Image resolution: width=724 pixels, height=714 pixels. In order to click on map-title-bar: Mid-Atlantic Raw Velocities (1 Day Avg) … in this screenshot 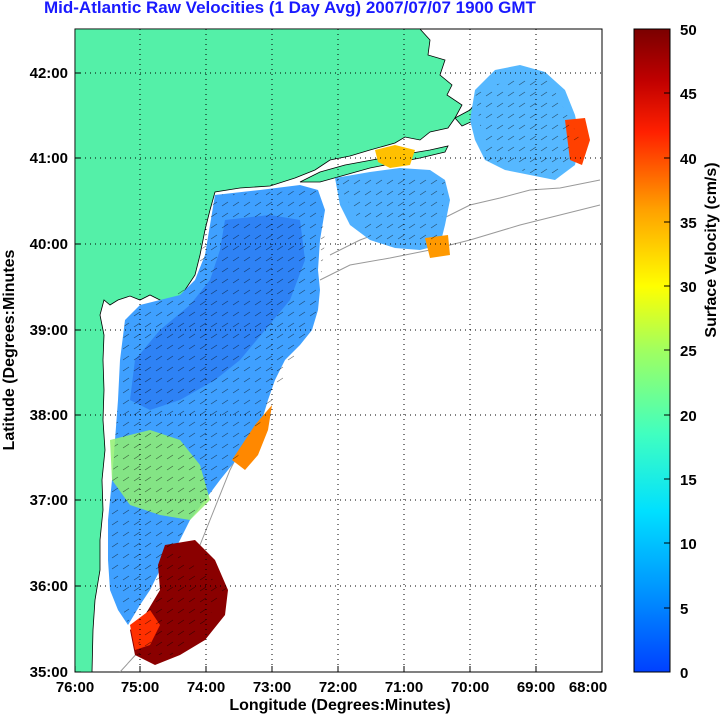, I will do `click(362, 10)`.